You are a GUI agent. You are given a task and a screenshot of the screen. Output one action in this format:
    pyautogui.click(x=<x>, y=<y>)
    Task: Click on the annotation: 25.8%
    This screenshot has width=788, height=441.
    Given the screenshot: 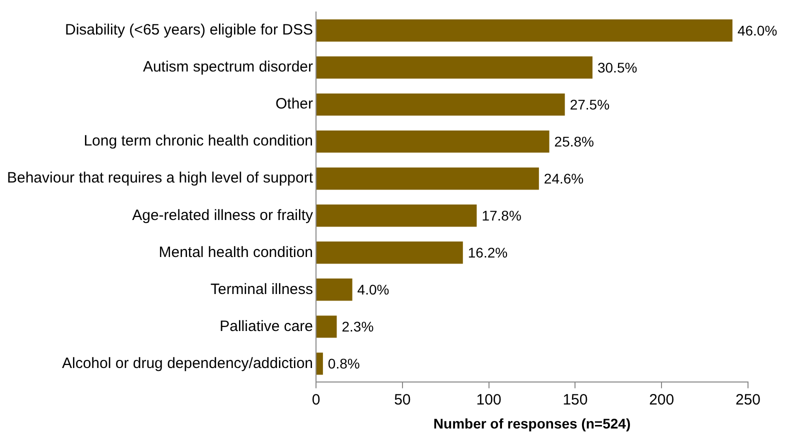 What is the action you would take?
    pyautogui.click(x=574, y=141)
    